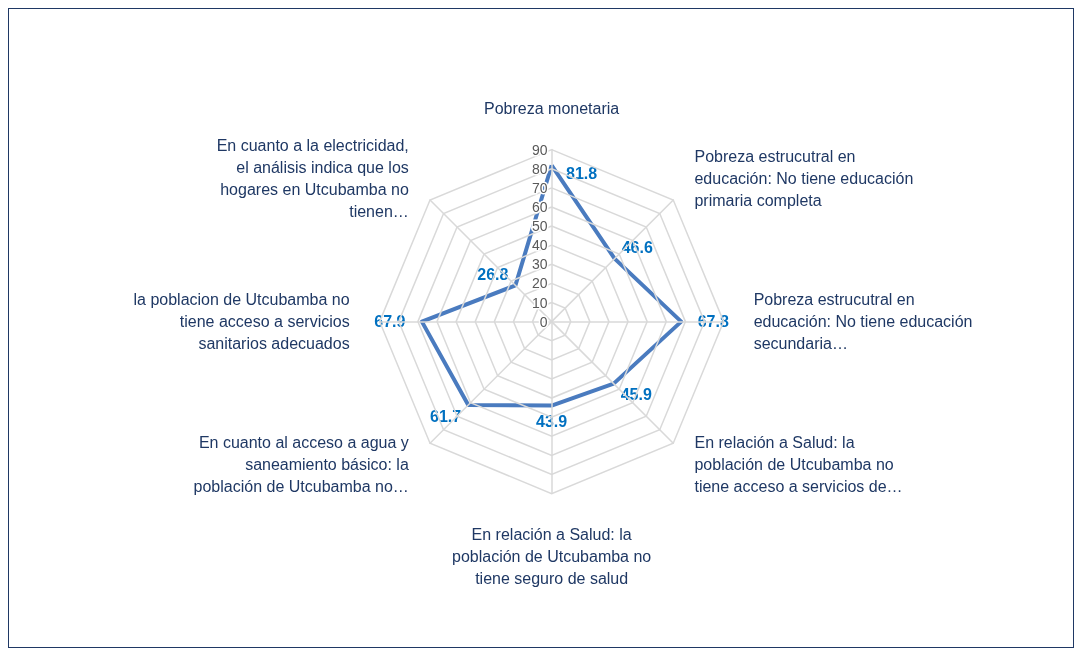 The width and height of the screenshot is (1082, 651). I want to click on data-label: 81.8, so click(582, 173).